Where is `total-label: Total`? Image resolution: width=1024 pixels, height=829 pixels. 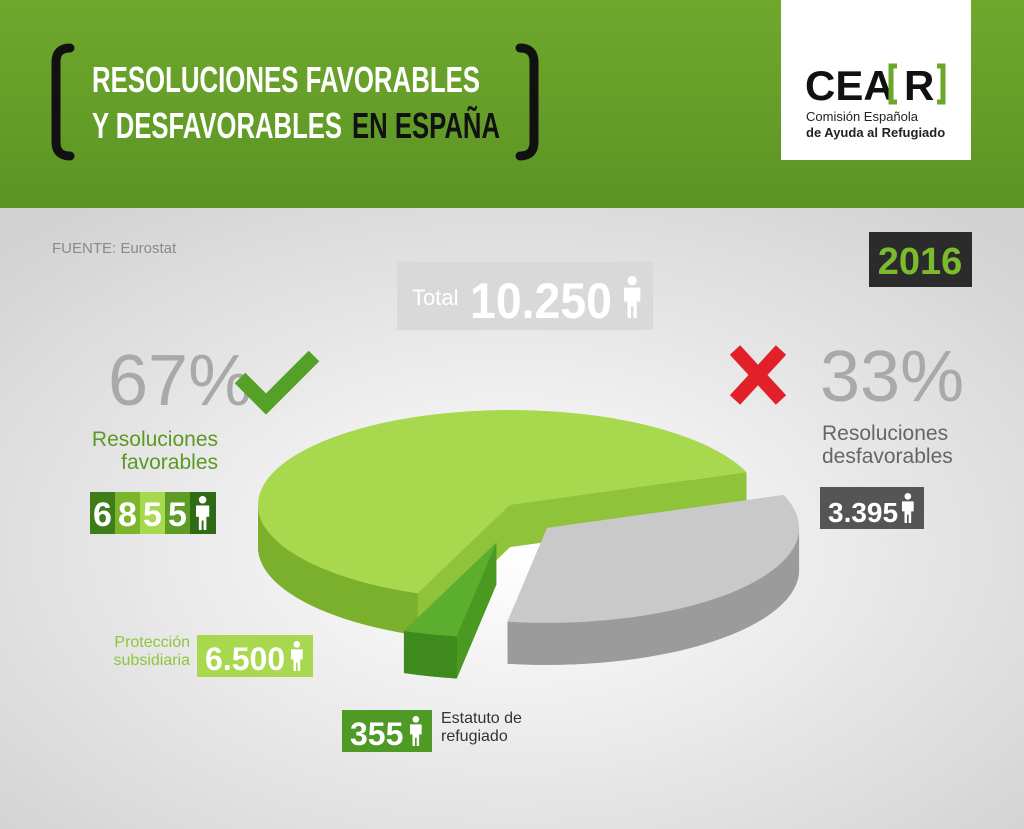
total-label: Total is located at coordinates (435, 297).